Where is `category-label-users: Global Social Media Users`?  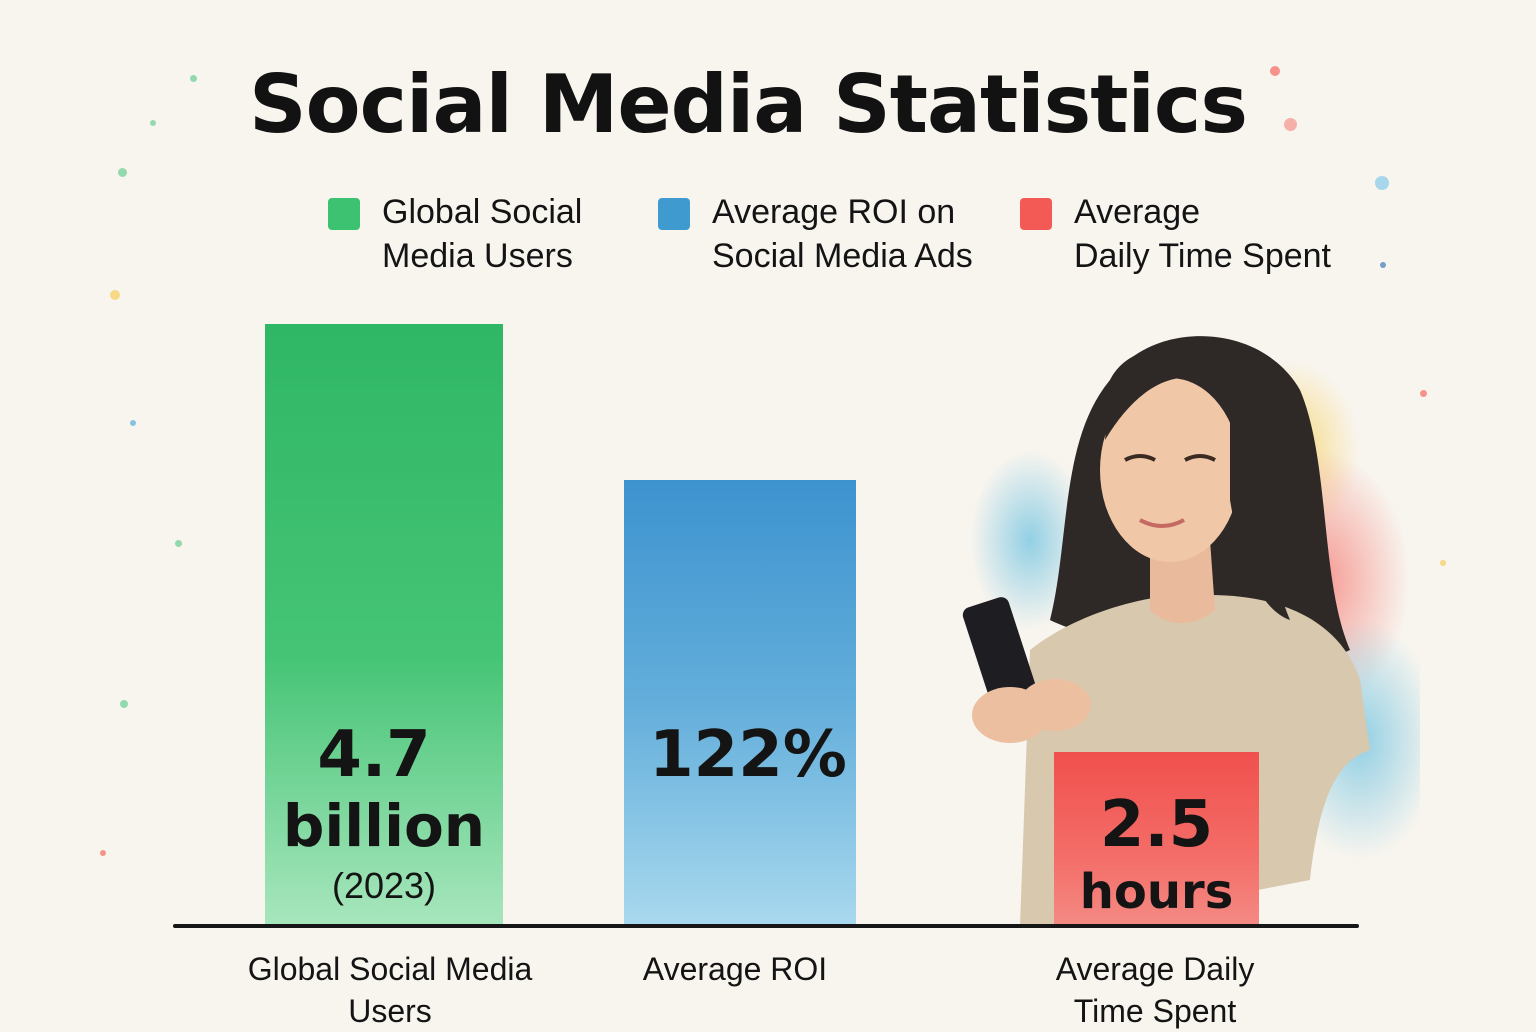
category-label-users: Global Social Media Users is located at coordinates (390, 990).